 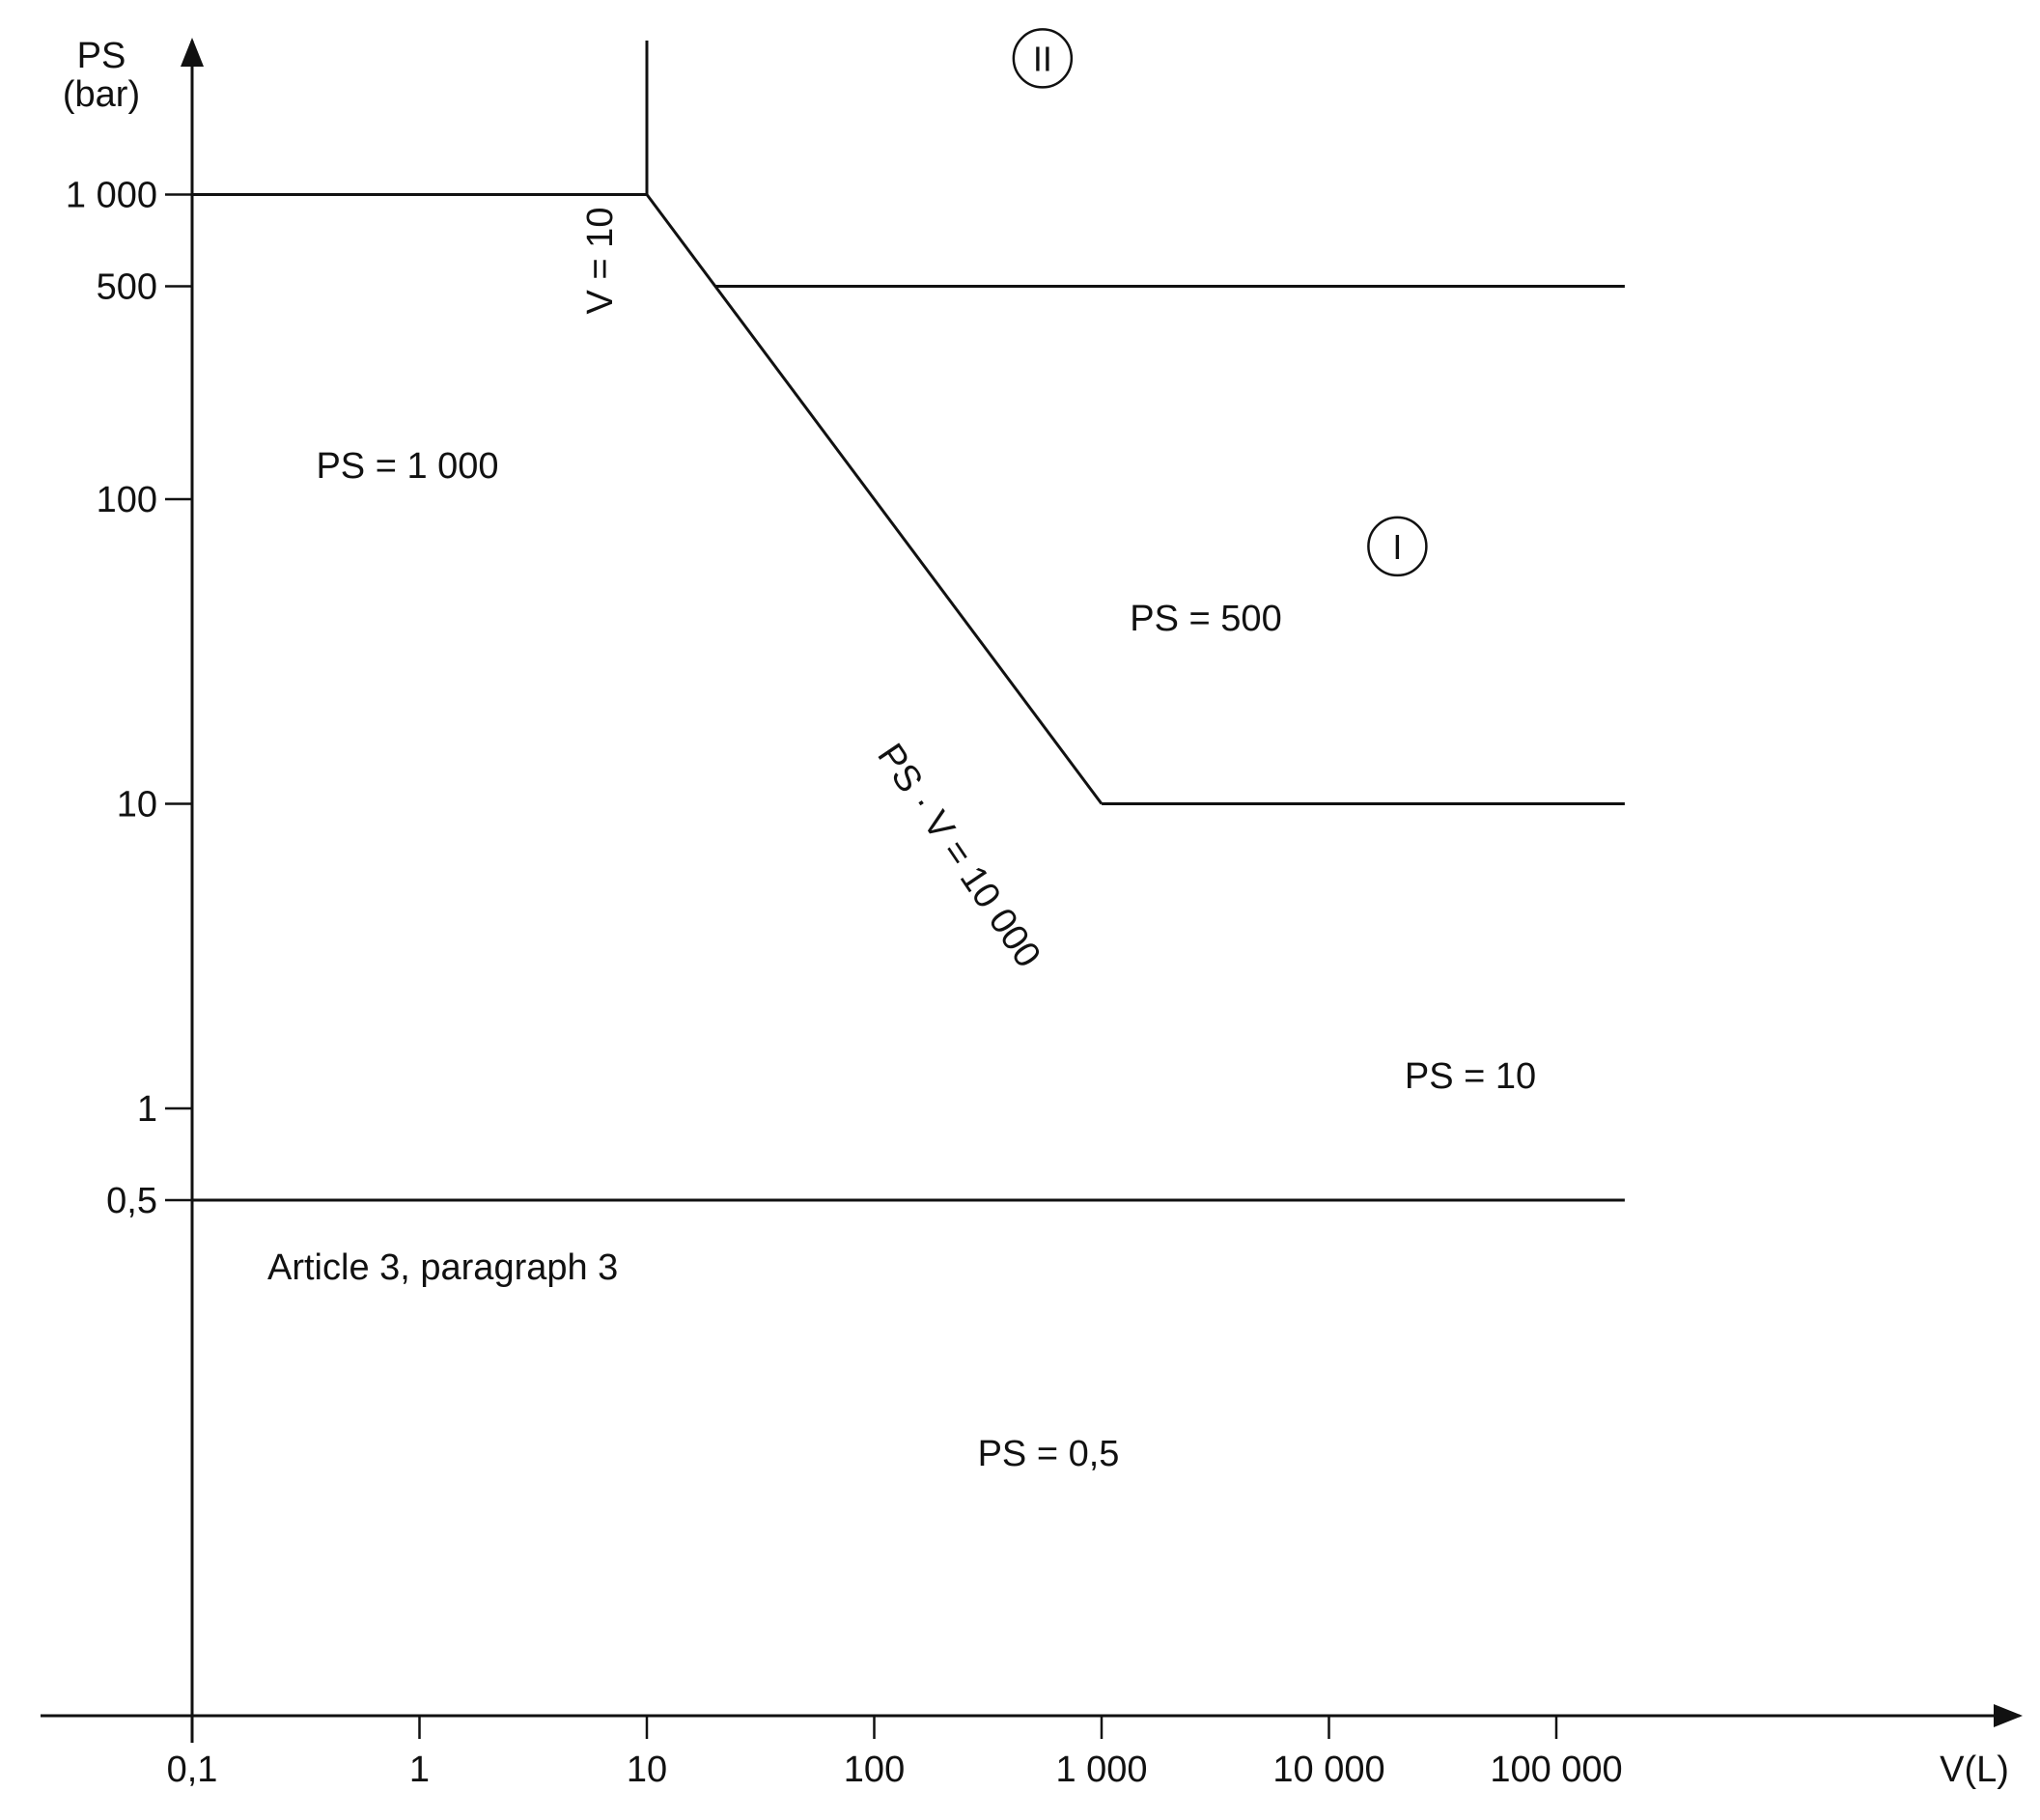 What do you see at coordinates (147, 1109) in the screenshot?
I see `y-tick-label: 1` at bounding box center [147, 1109].